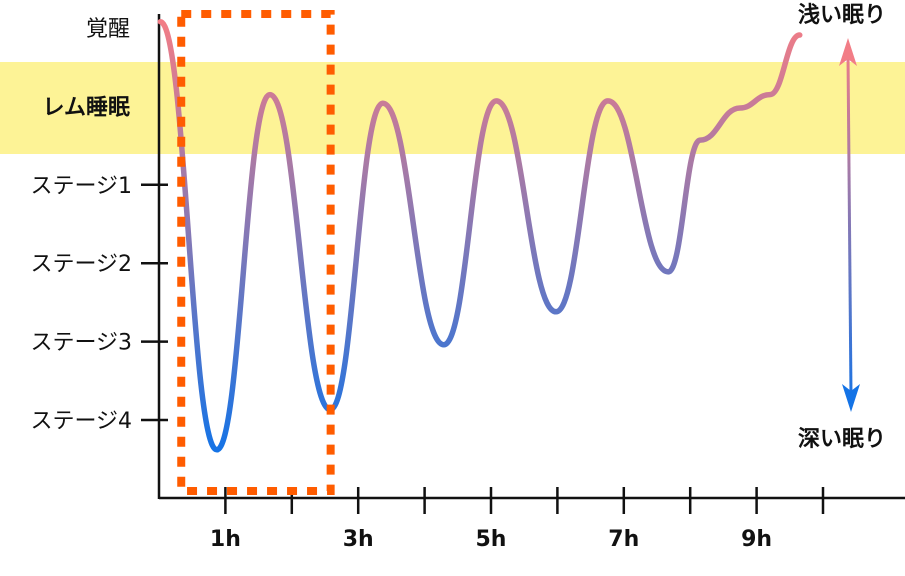 This screenshot has width=905, height=576. I want to click on x-tick-label: 3h, so click(358, 539).